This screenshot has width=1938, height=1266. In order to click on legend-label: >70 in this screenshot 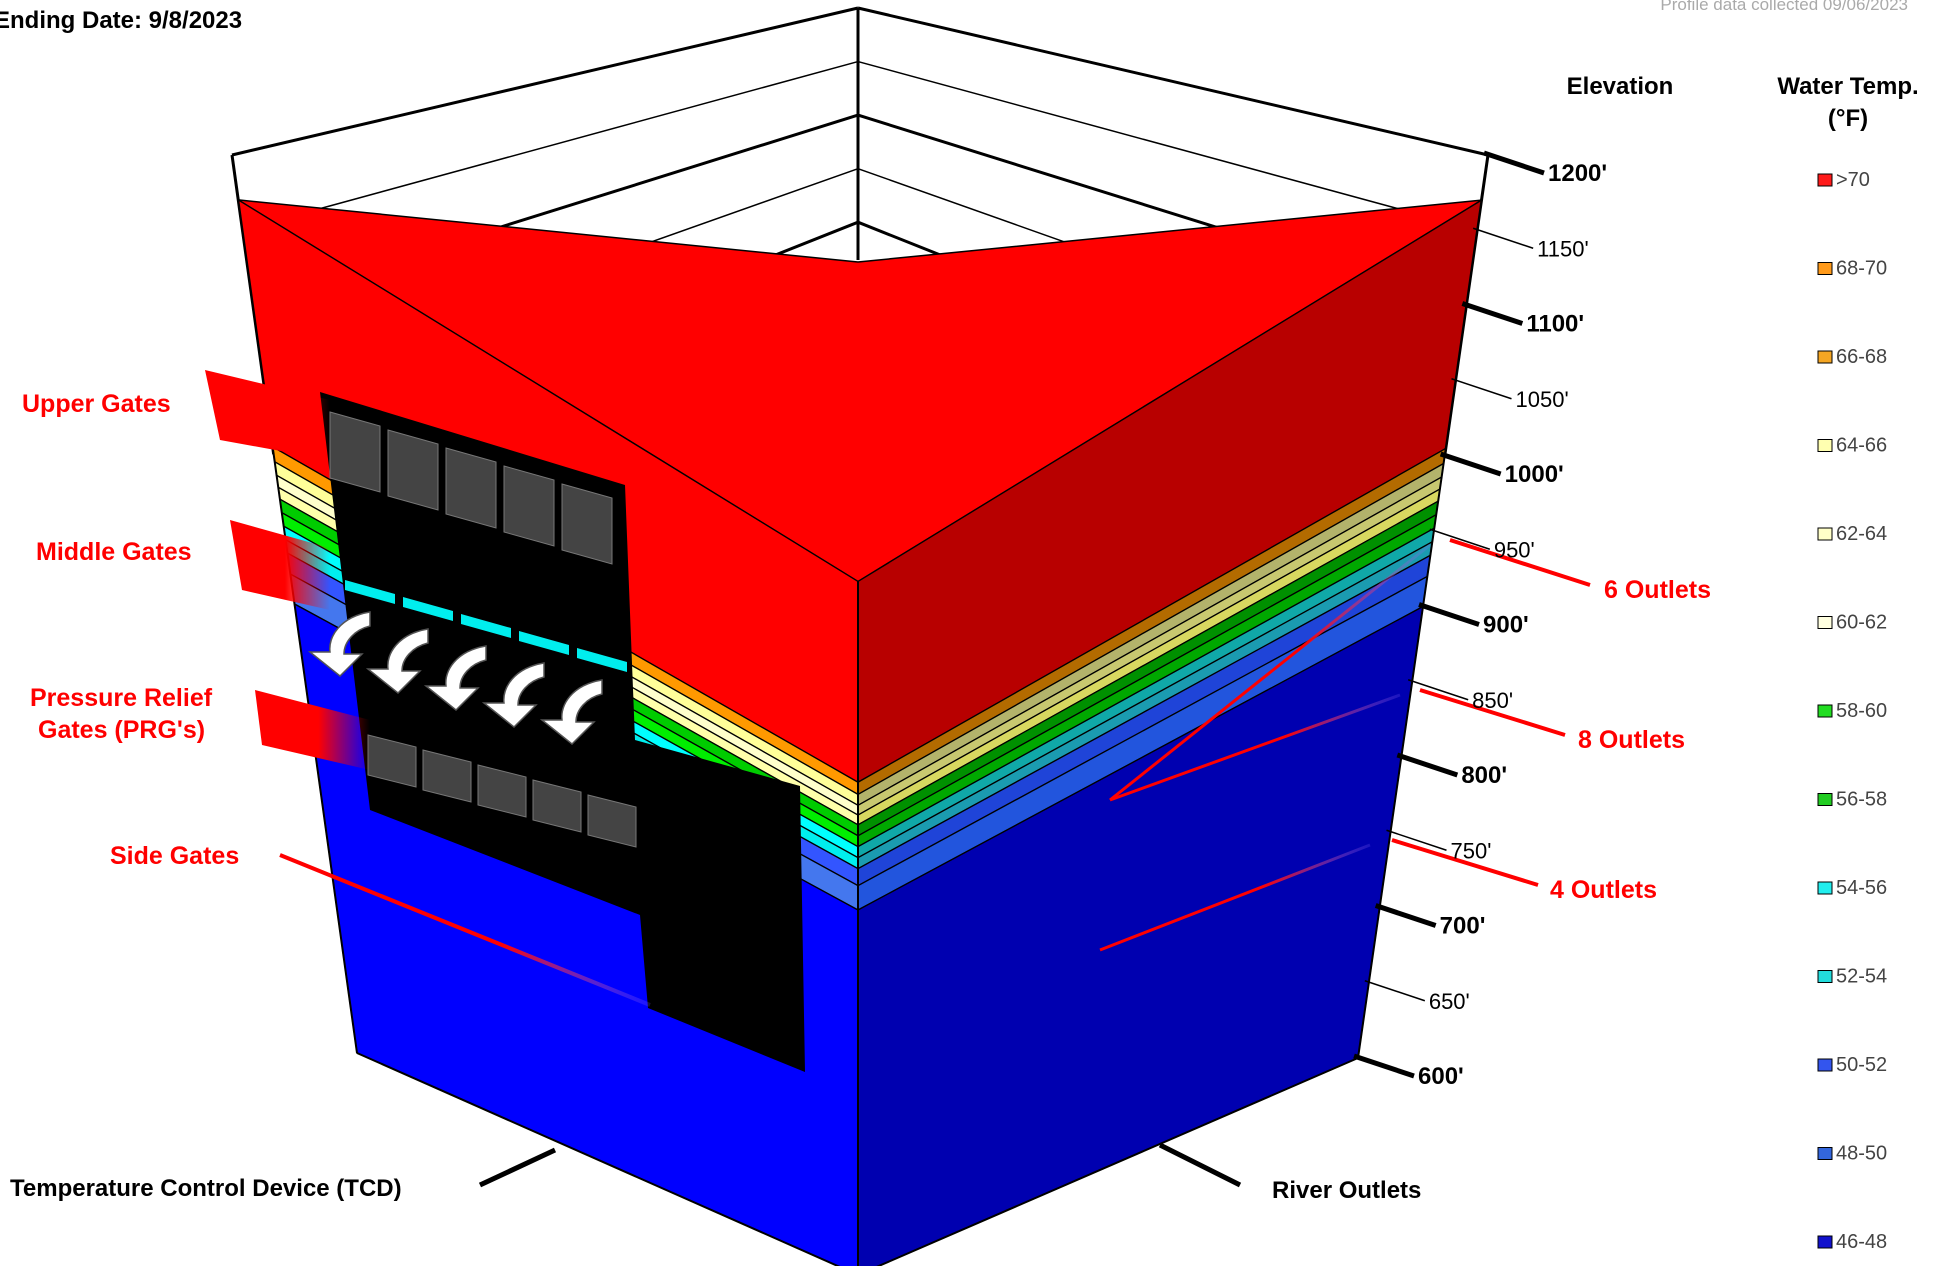, I will do `click(1853, 180)`.